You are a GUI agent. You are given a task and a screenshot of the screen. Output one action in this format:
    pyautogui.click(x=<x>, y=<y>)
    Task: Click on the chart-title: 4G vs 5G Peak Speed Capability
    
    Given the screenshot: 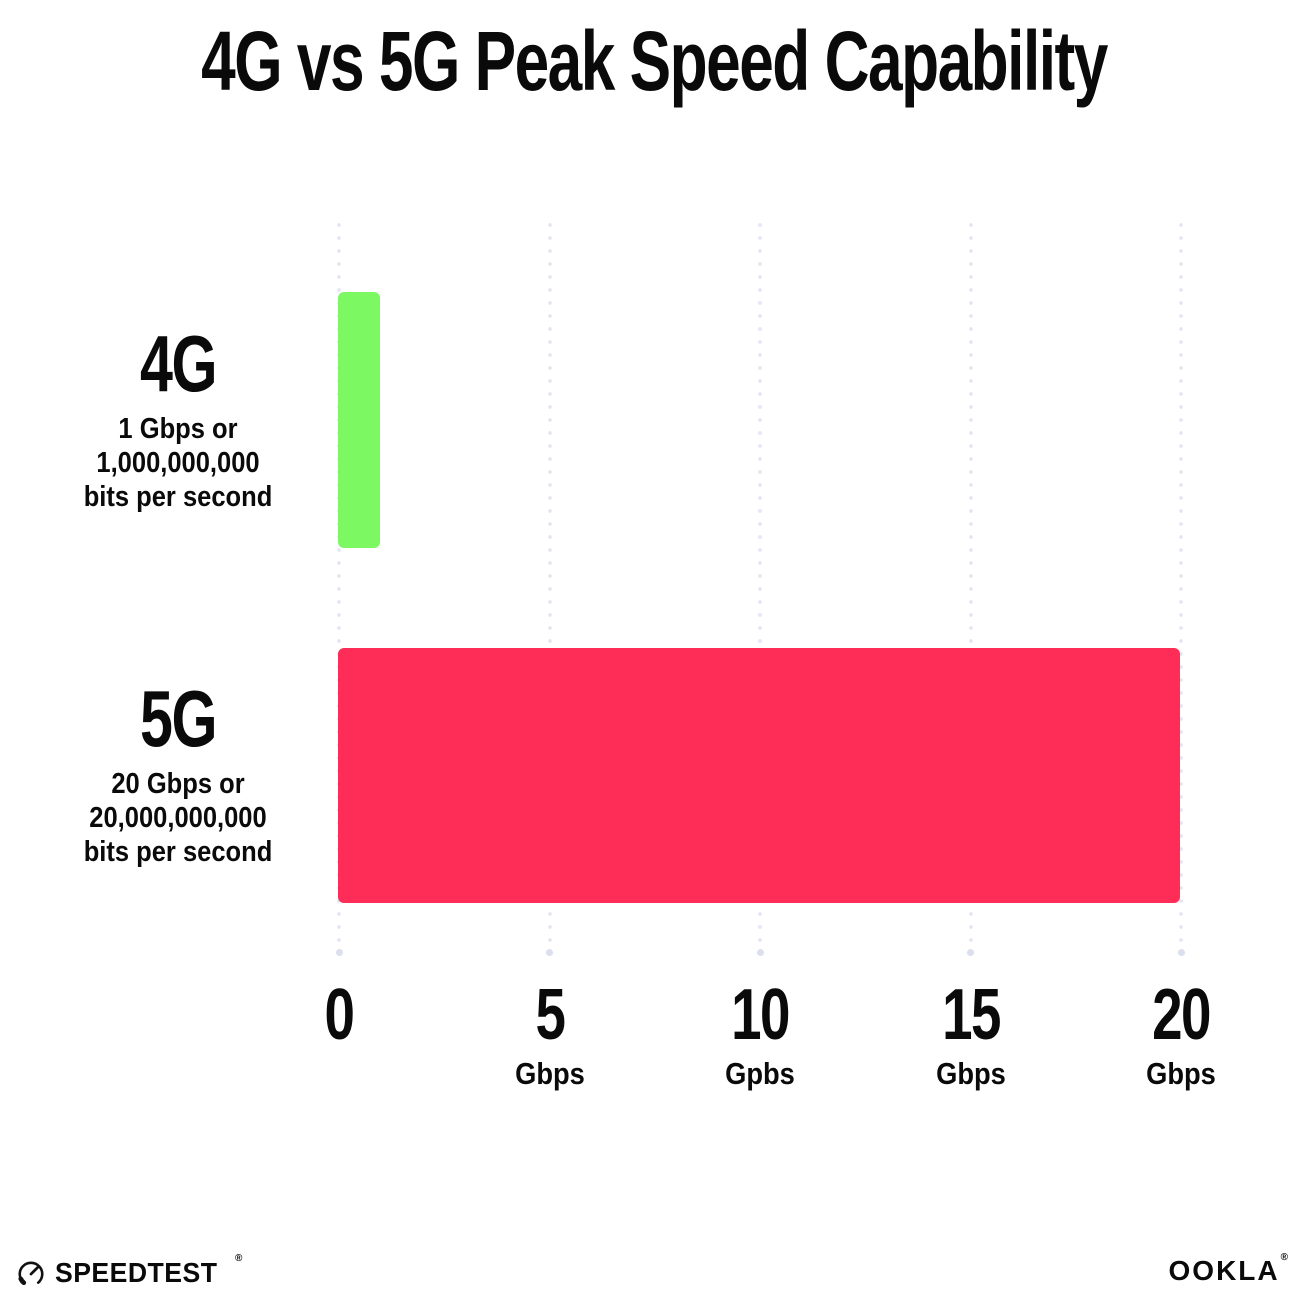 What is the action you would take?
    pyautogui.click(x=654, y=61)
    